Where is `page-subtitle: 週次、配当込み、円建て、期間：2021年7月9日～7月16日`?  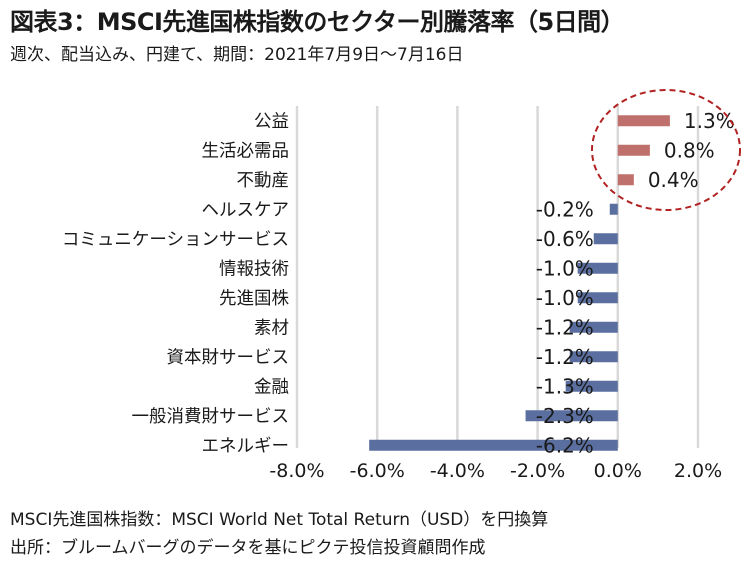
page-subtitle: 週次、配当込み、円建て、期間：2021年7月9日～7月16日 is located at coordinates (237, 55).